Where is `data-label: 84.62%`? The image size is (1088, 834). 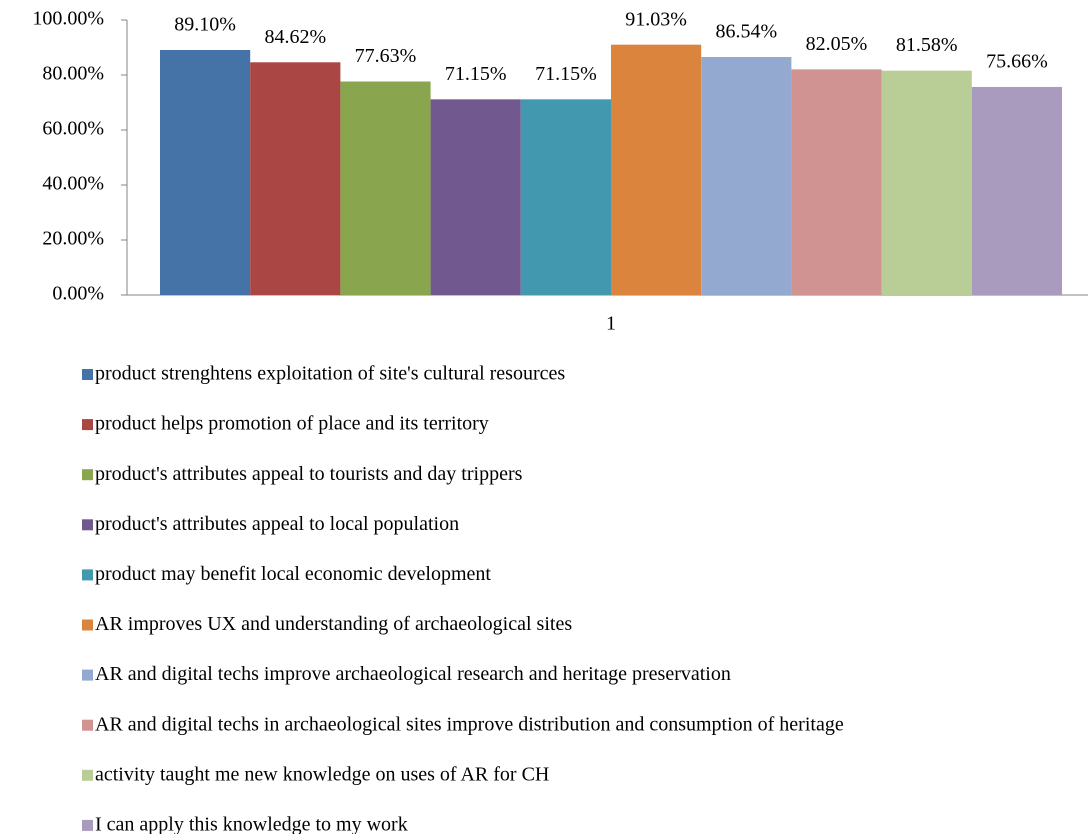
data-label: 84.62% is located at coordinates (295, 37).